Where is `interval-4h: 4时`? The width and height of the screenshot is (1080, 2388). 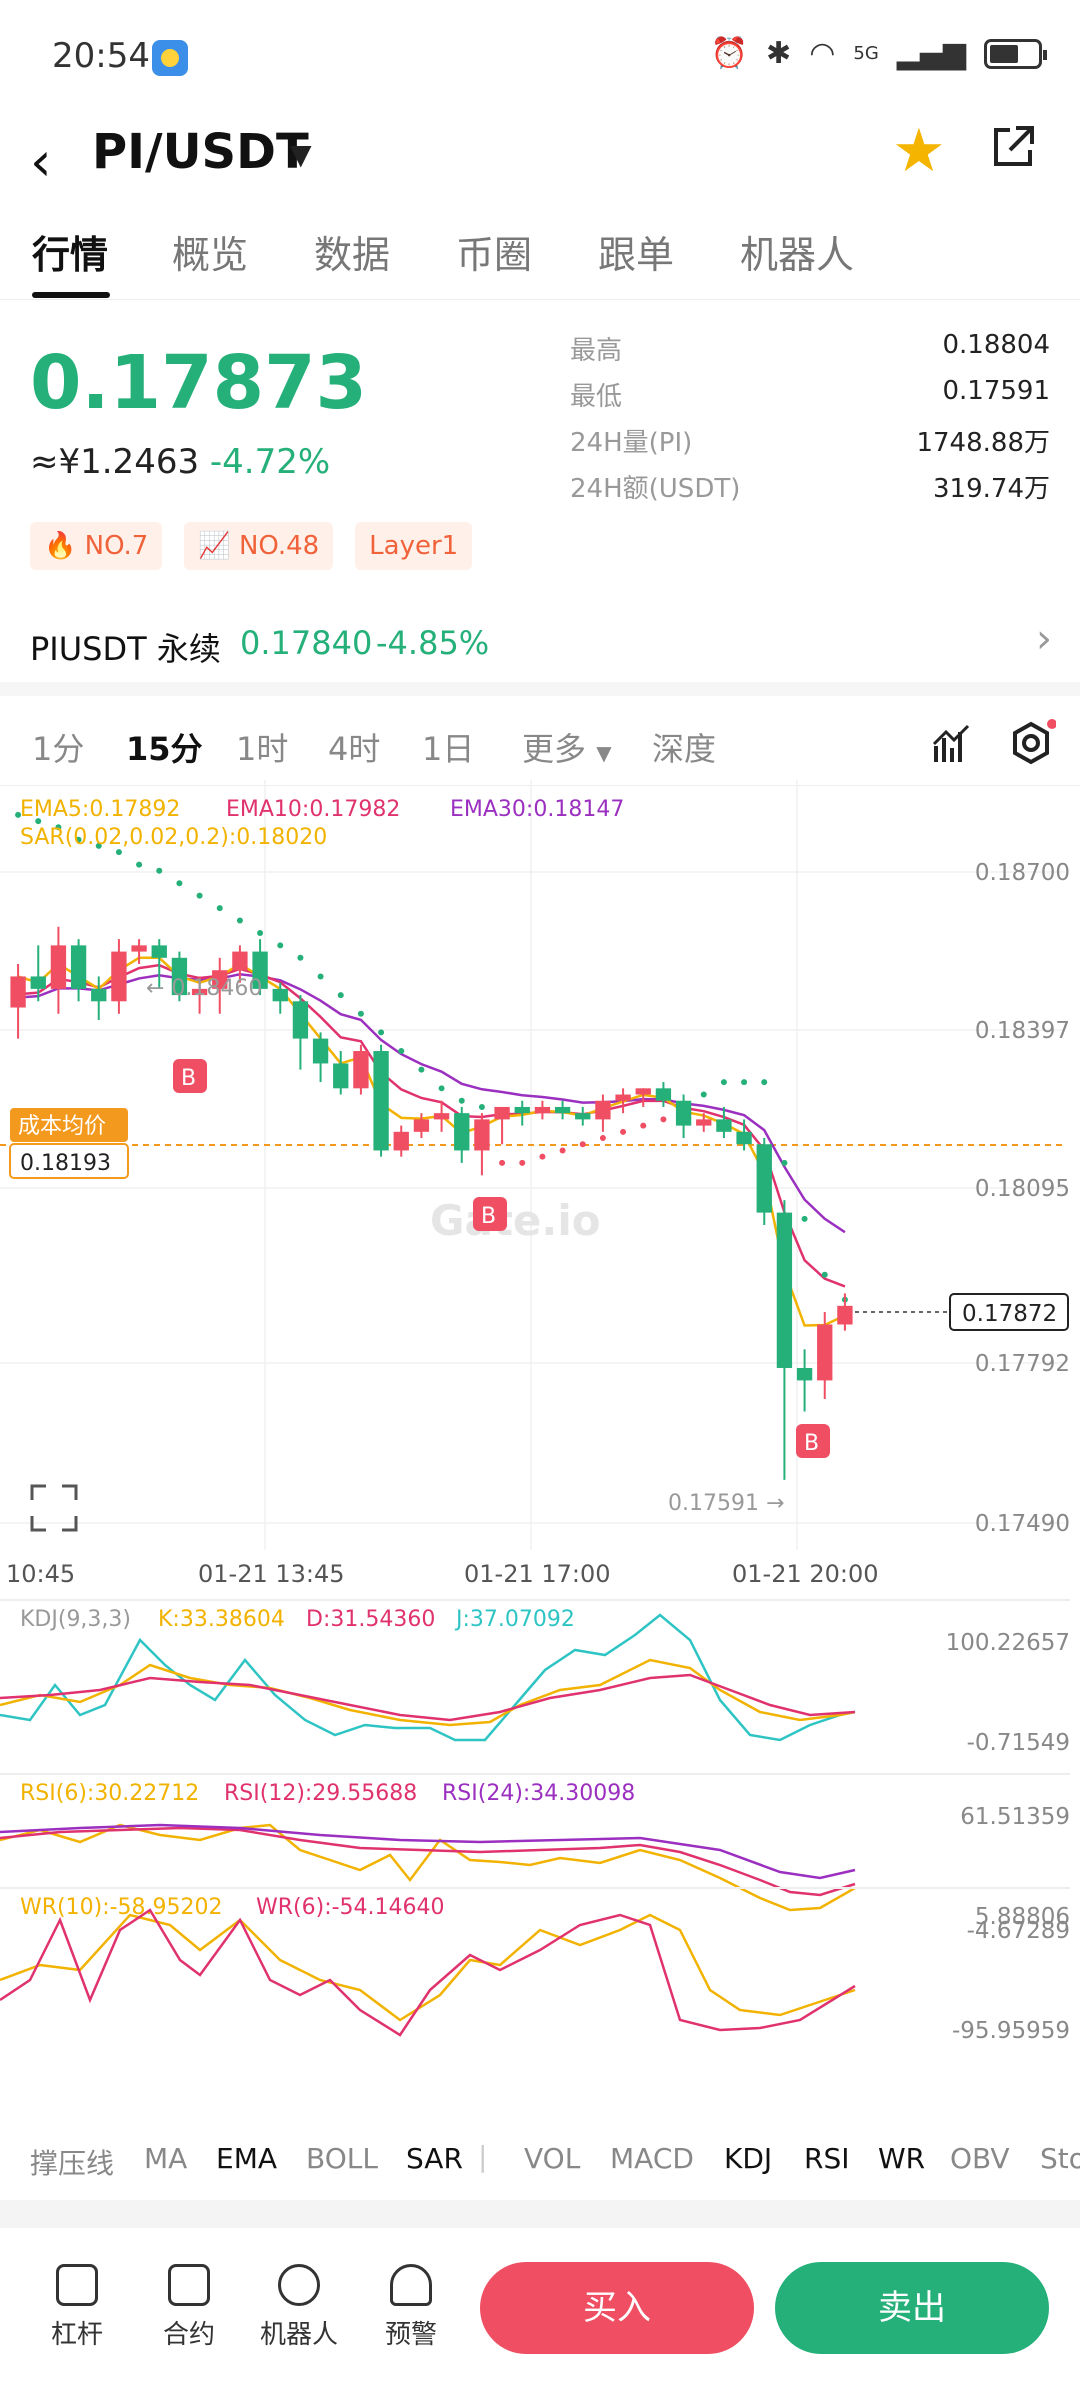
interval-4h: 4时 is located at coordinates (354, 749).